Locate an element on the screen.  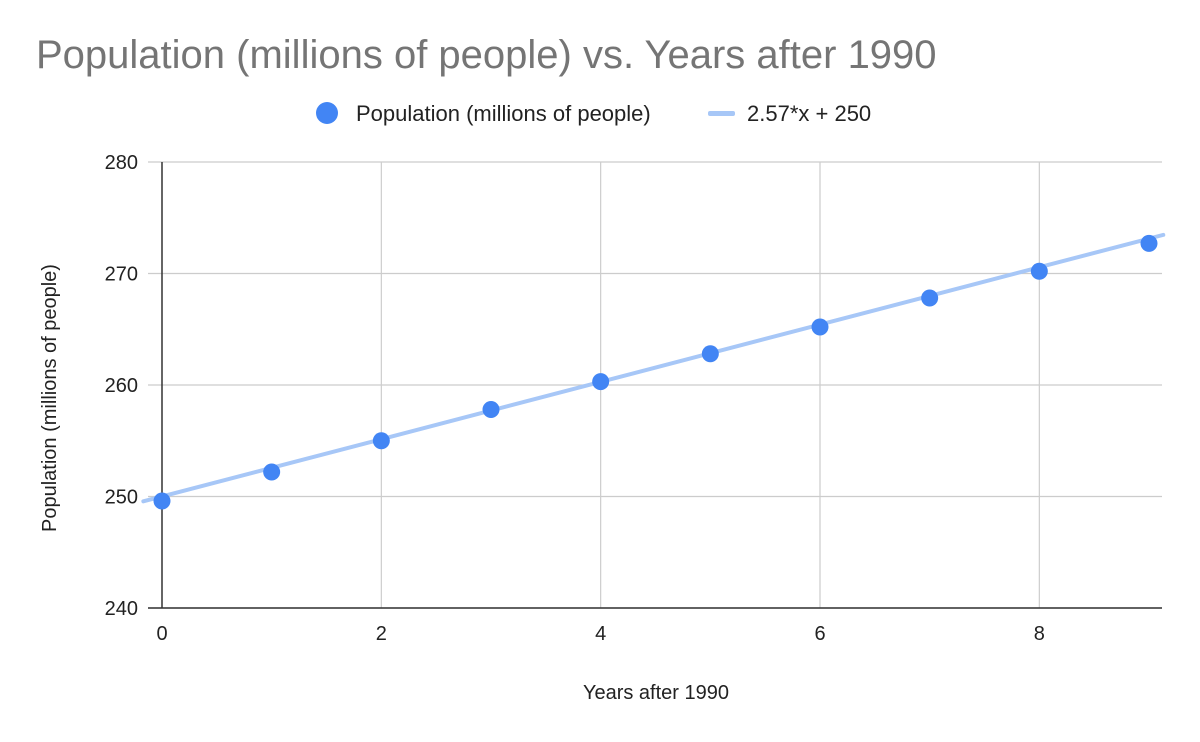
x-tick-label: 8 is located at coordinates (1039, 634).